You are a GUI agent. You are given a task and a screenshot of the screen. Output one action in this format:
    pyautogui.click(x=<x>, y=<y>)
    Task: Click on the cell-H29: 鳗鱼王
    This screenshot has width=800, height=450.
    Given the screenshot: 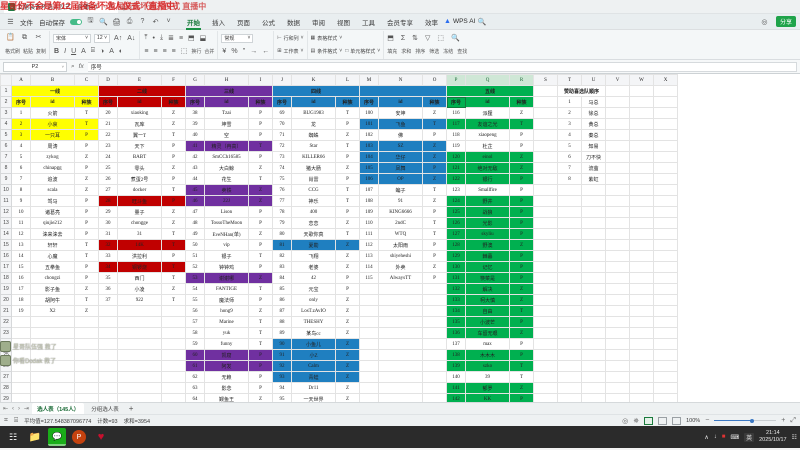 What is the action you would take?
    pyautogui.click(x=226, y=397)
    